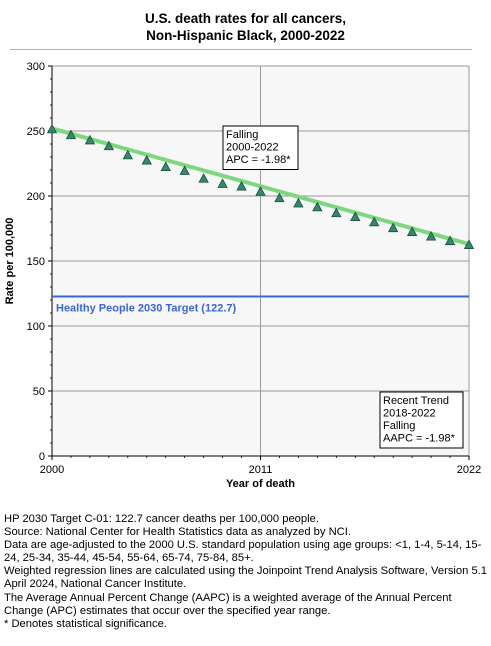  I want to click on y-axis-title: Rate per 100,000, so click(10, 261).